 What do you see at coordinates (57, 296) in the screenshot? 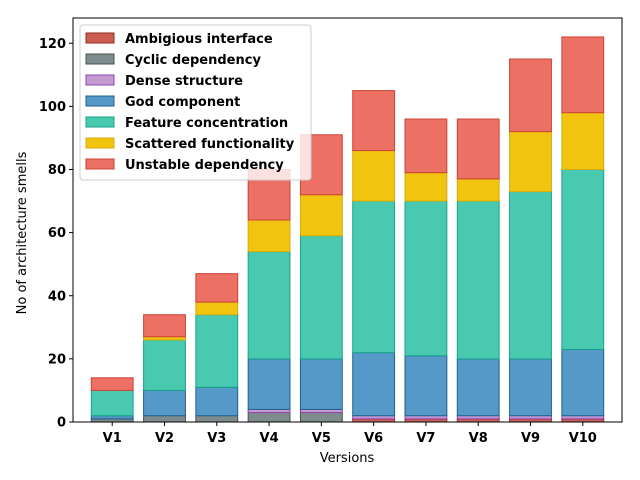
I see `y-tick-label: 40` at bounding box center [57, 296].